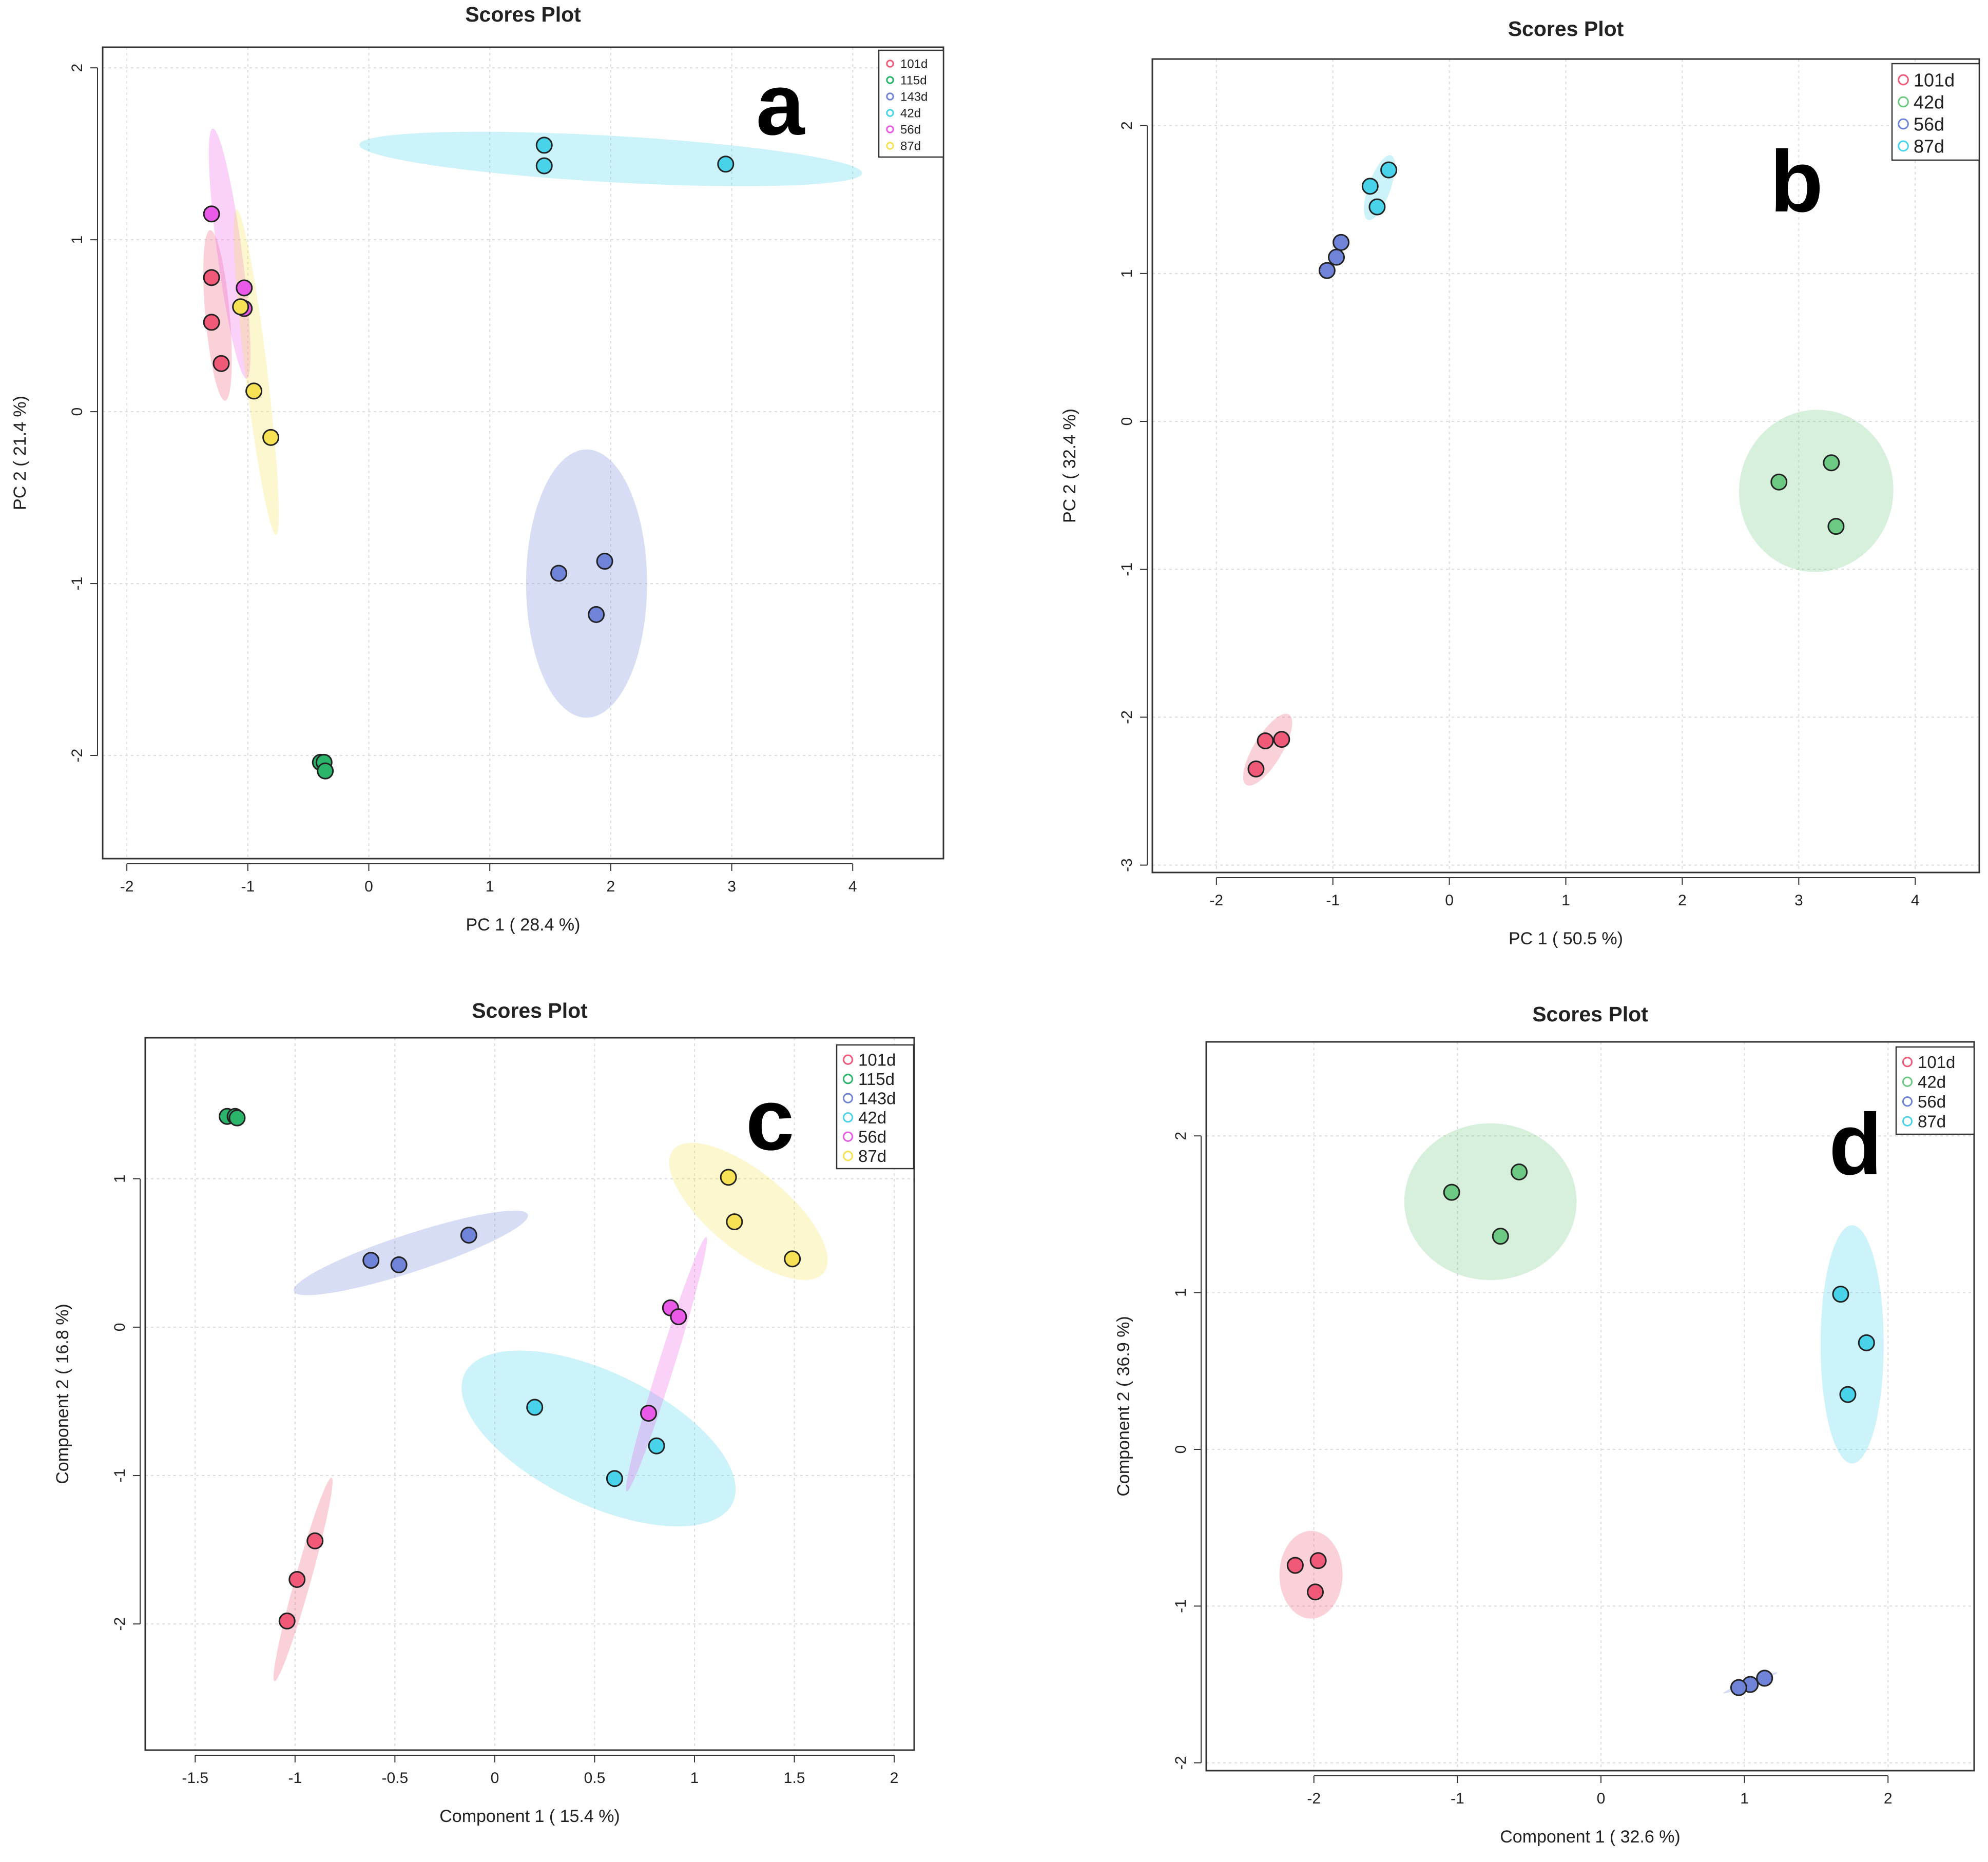  I want to click on legend-label-143d: 143d, so click(877, 1098).